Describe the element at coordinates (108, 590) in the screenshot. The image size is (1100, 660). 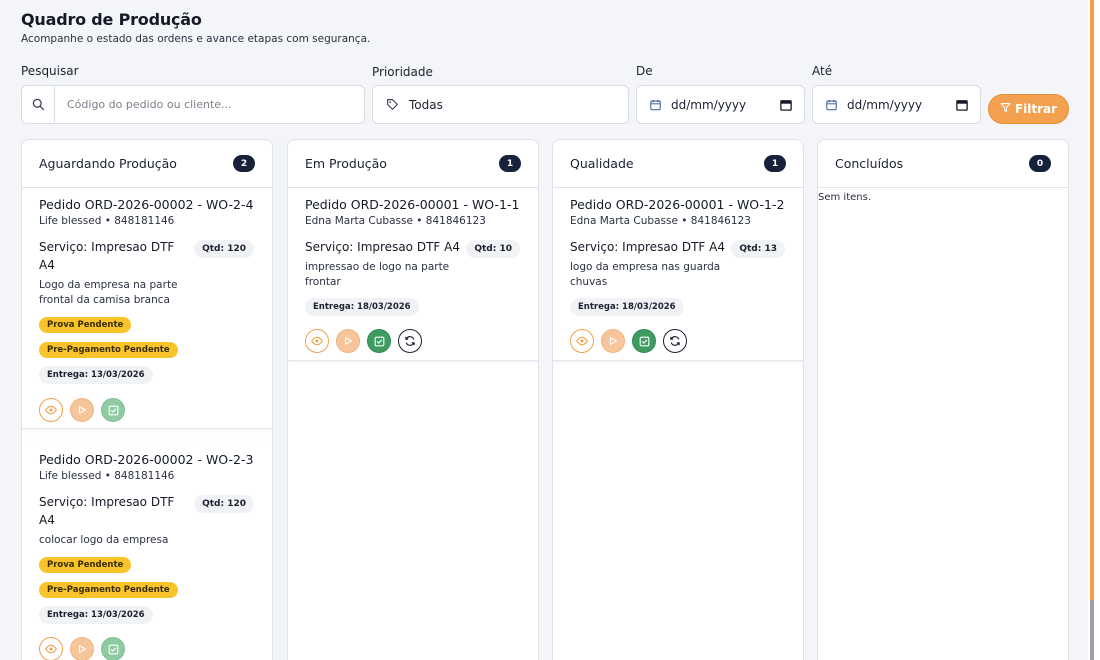
I see `status-badge-pagamento: Pre-Pagamento Pendente` at that location.